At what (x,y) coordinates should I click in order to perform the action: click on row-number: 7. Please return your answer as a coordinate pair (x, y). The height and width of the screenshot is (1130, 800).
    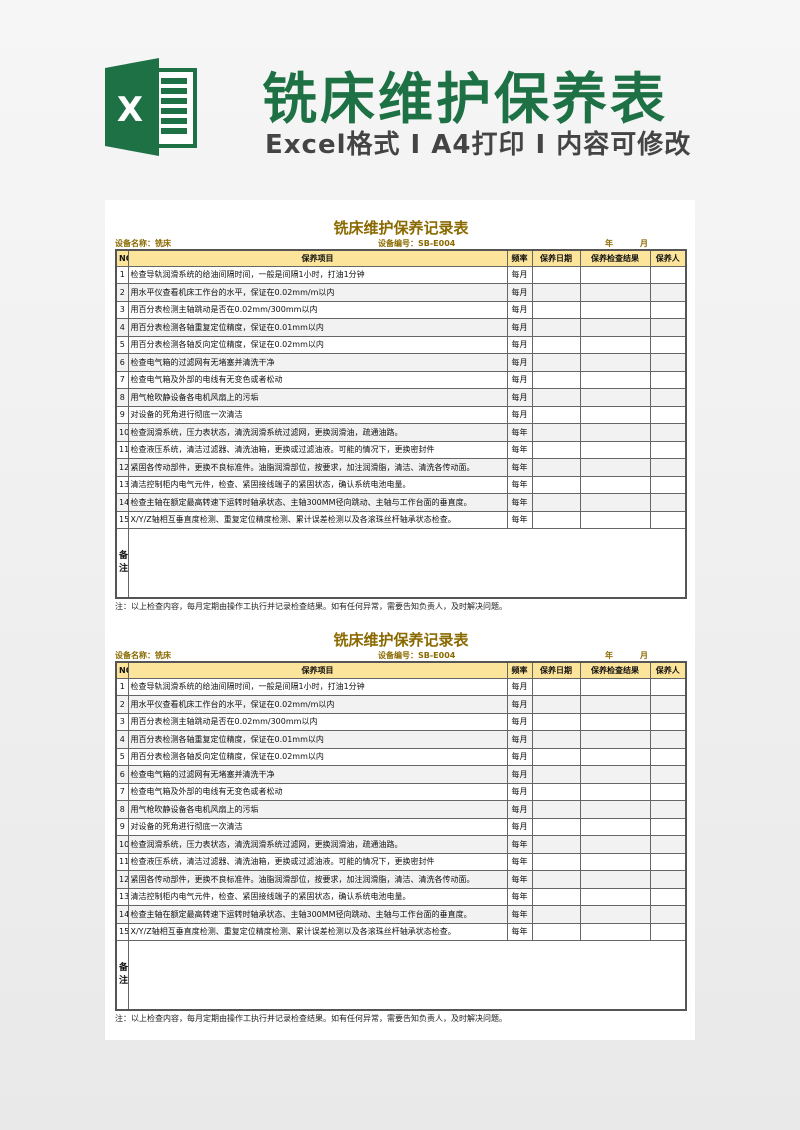
    Looking at the image, I should click on (122, 791).